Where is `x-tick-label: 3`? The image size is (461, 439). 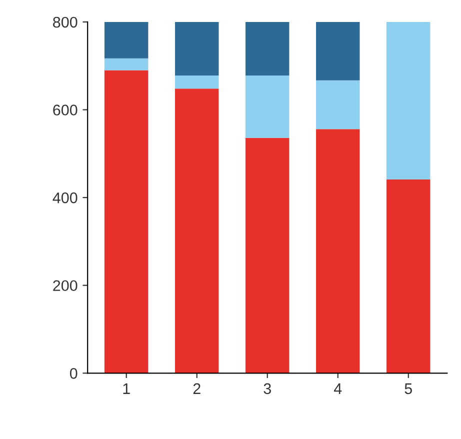
x-tick-label: 3 is located at coordinates (267, 388).